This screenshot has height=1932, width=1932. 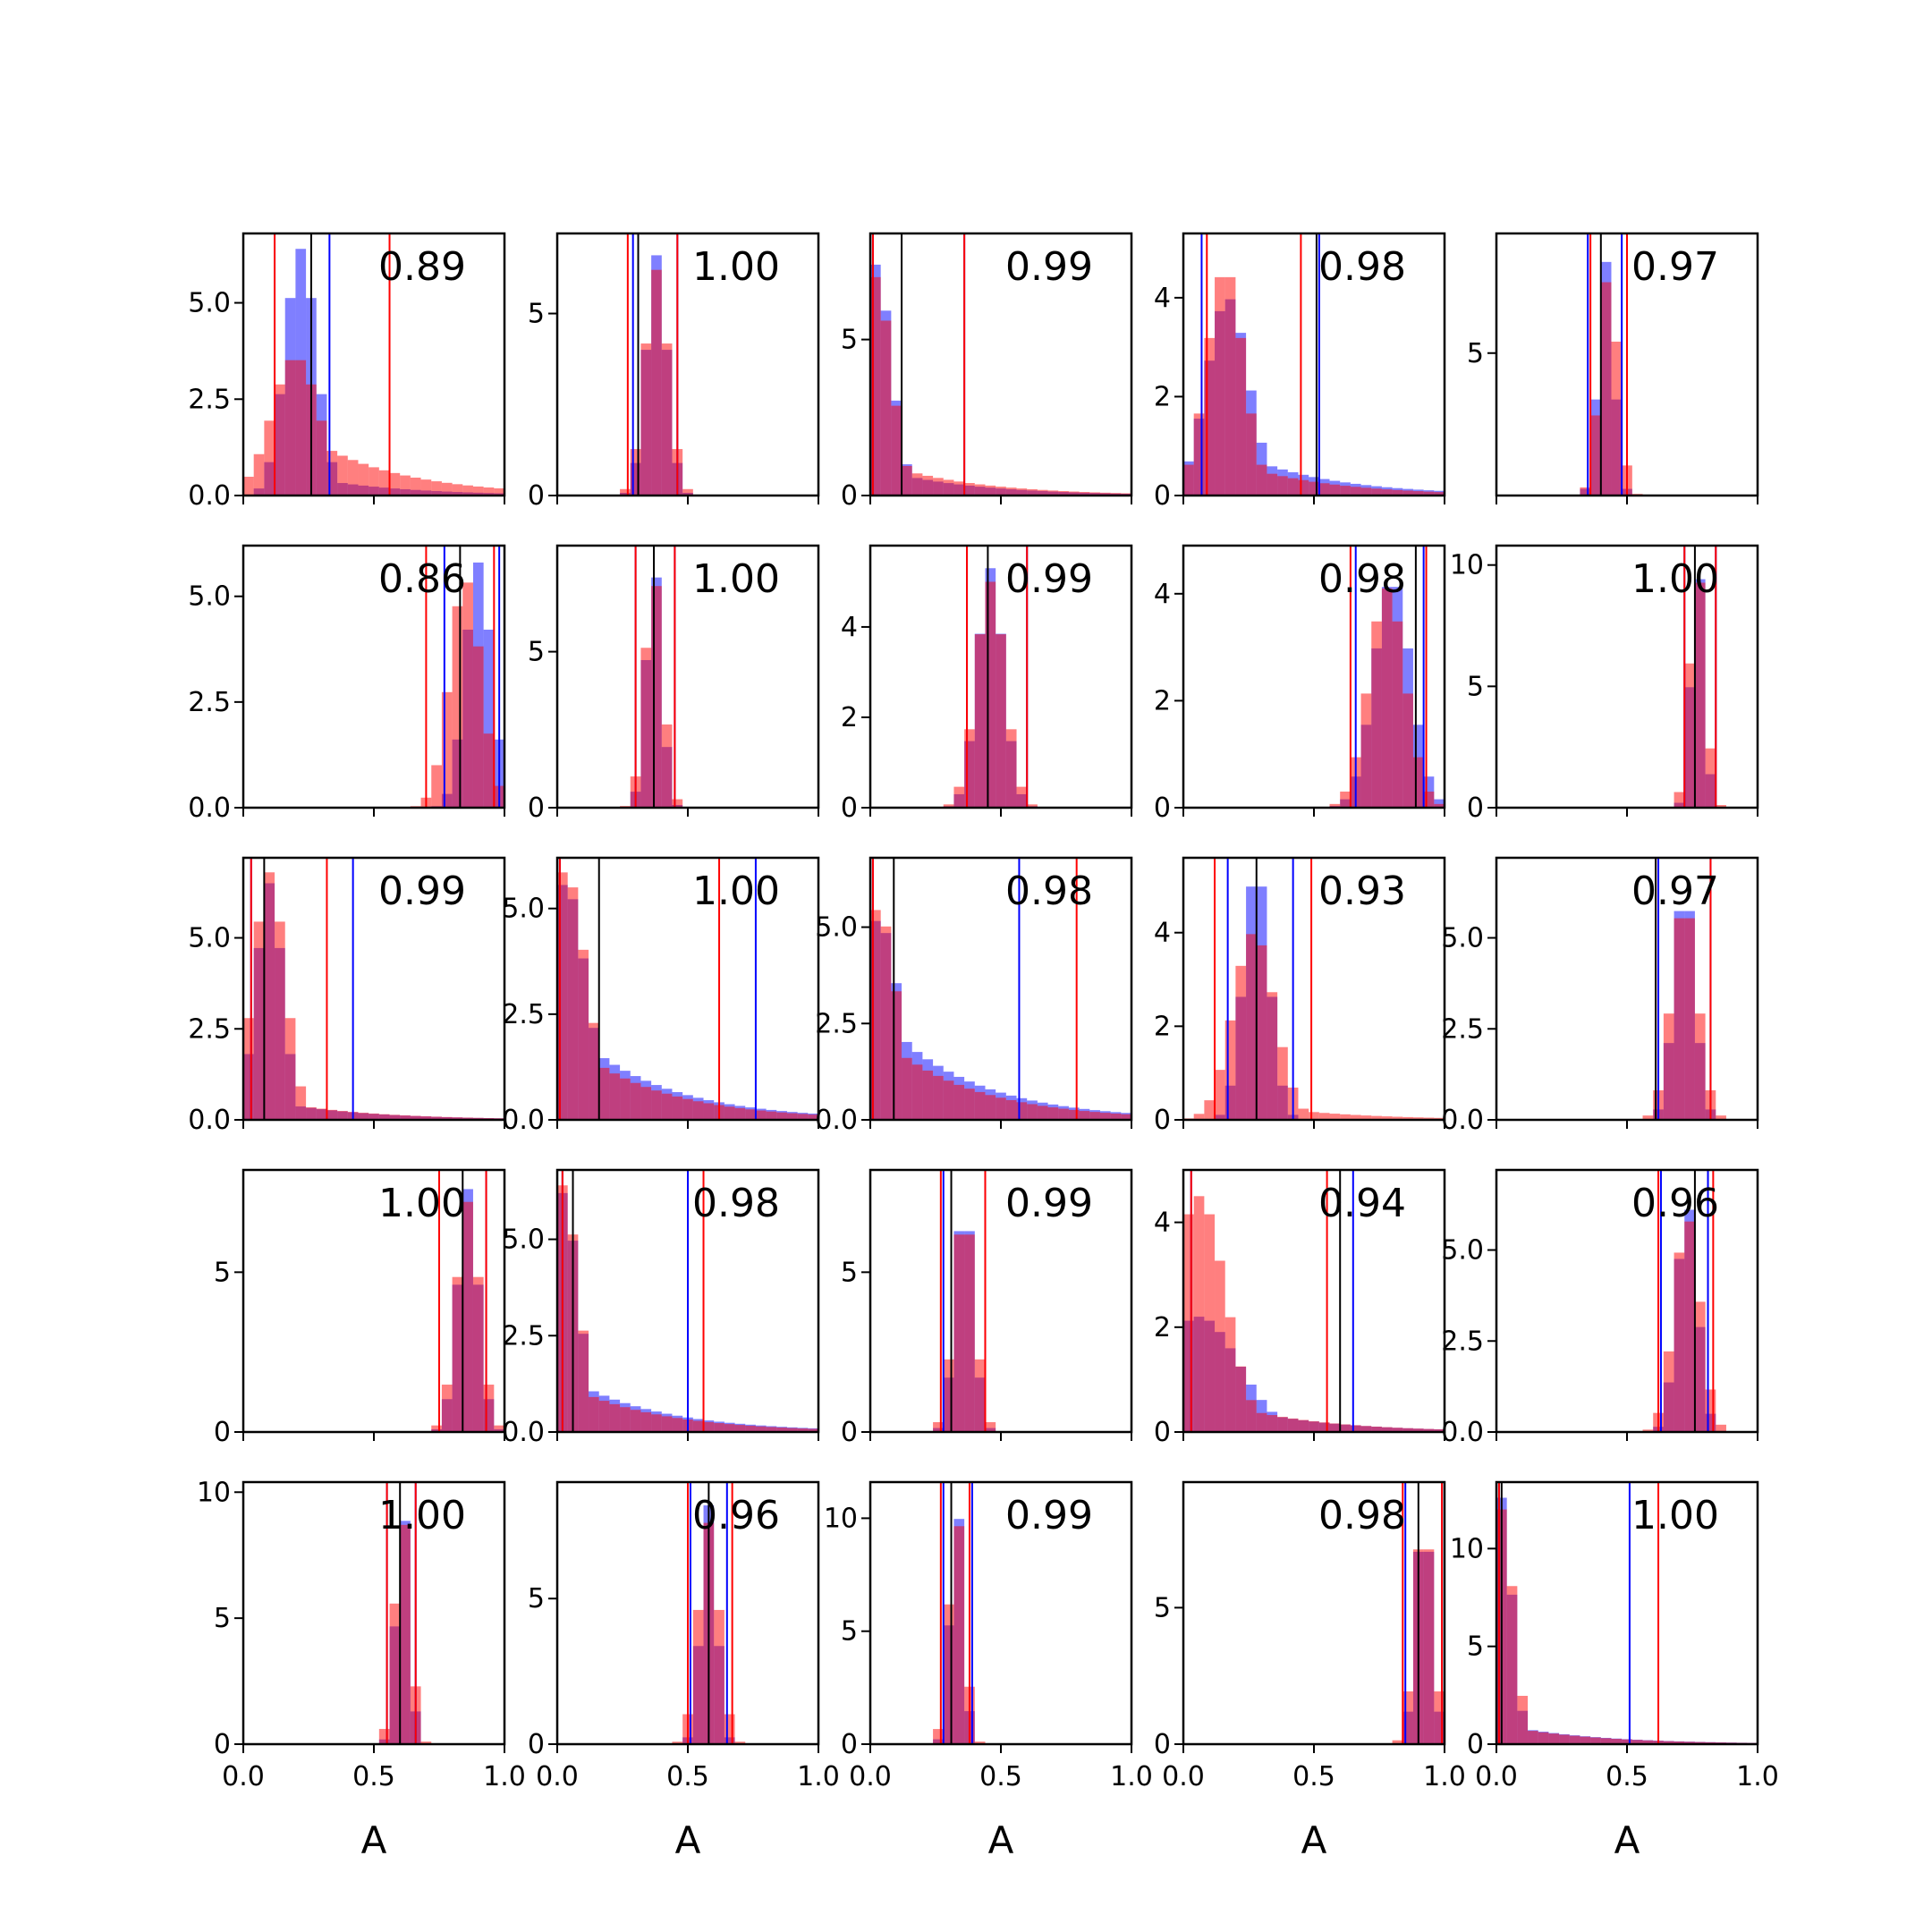 I want to click on y-tick-label: 0.0, so click(x=209, y=1120).